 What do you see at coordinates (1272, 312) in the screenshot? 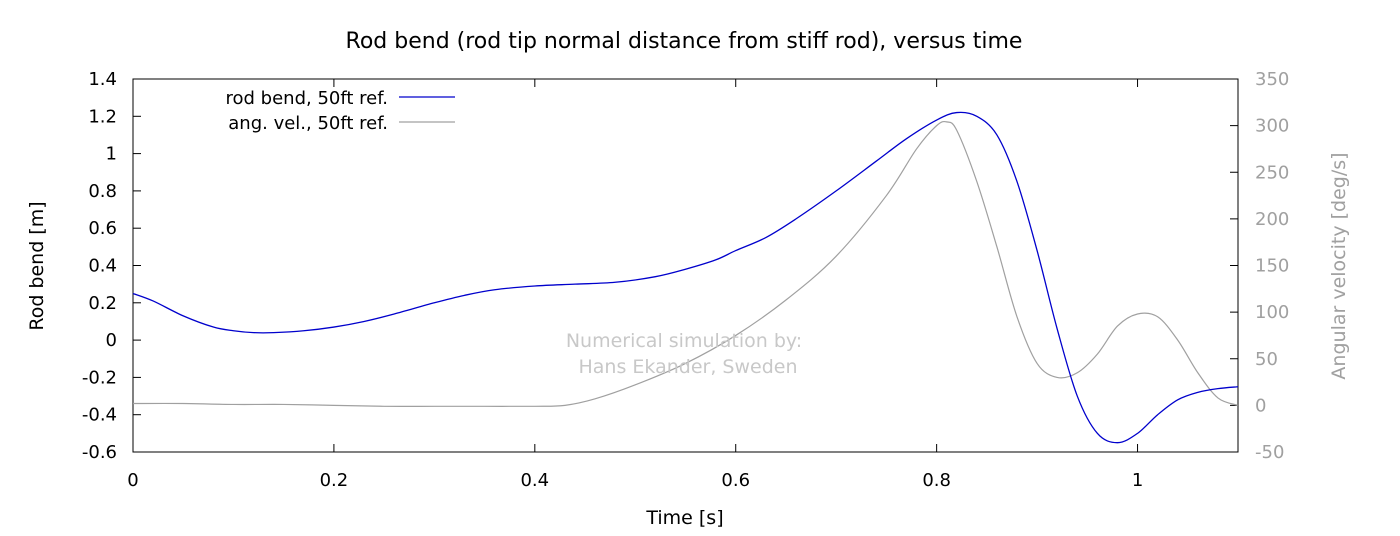
I see `y2-tick-label: 100` at bounding box center [1272, 312].